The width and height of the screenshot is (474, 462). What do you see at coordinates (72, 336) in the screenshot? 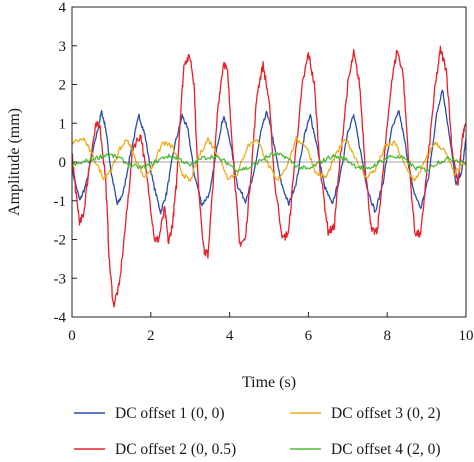
I see `x-tick-label: 0` at bounding box center [72, 336].